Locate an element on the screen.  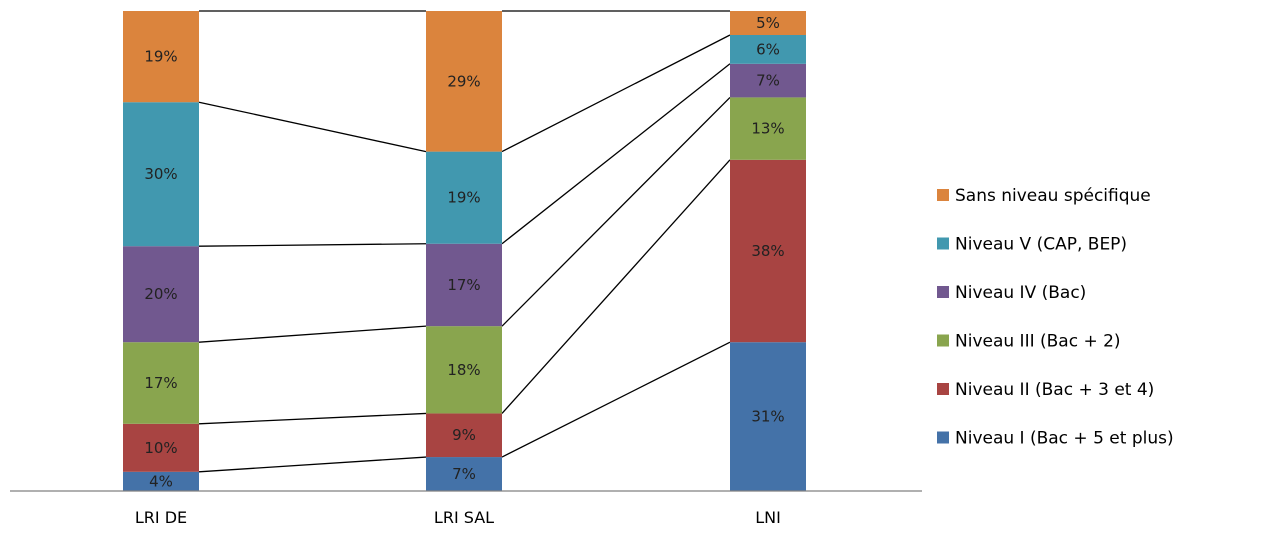
data-label: 29% is located at coordinates (463, 81).